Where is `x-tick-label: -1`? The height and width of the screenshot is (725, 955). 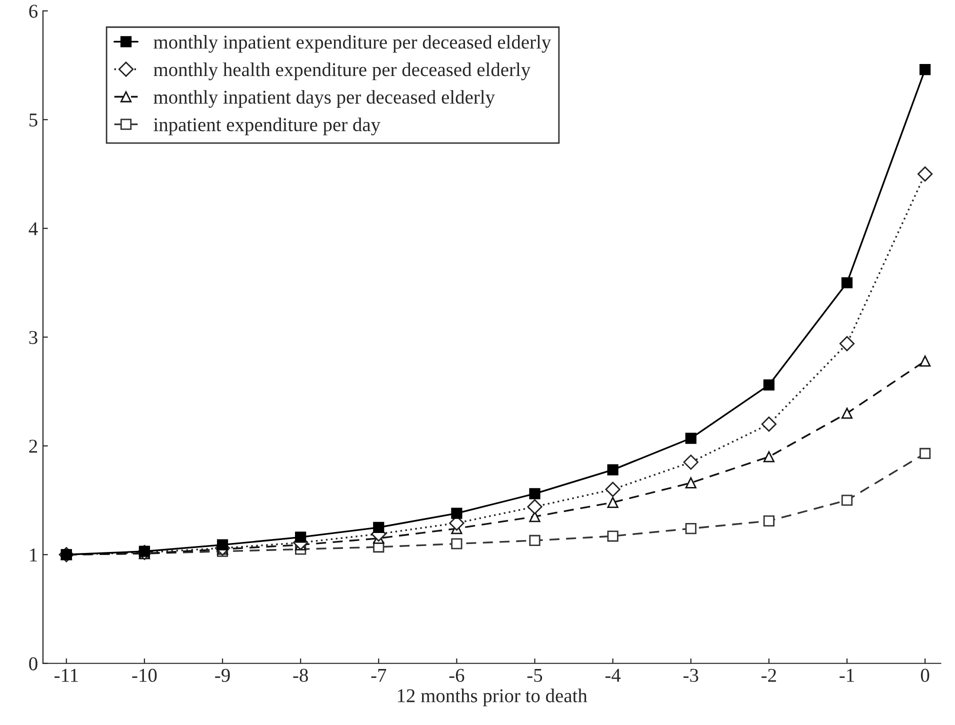
x-tick-label: -1 is located at coordinates (847, 675).